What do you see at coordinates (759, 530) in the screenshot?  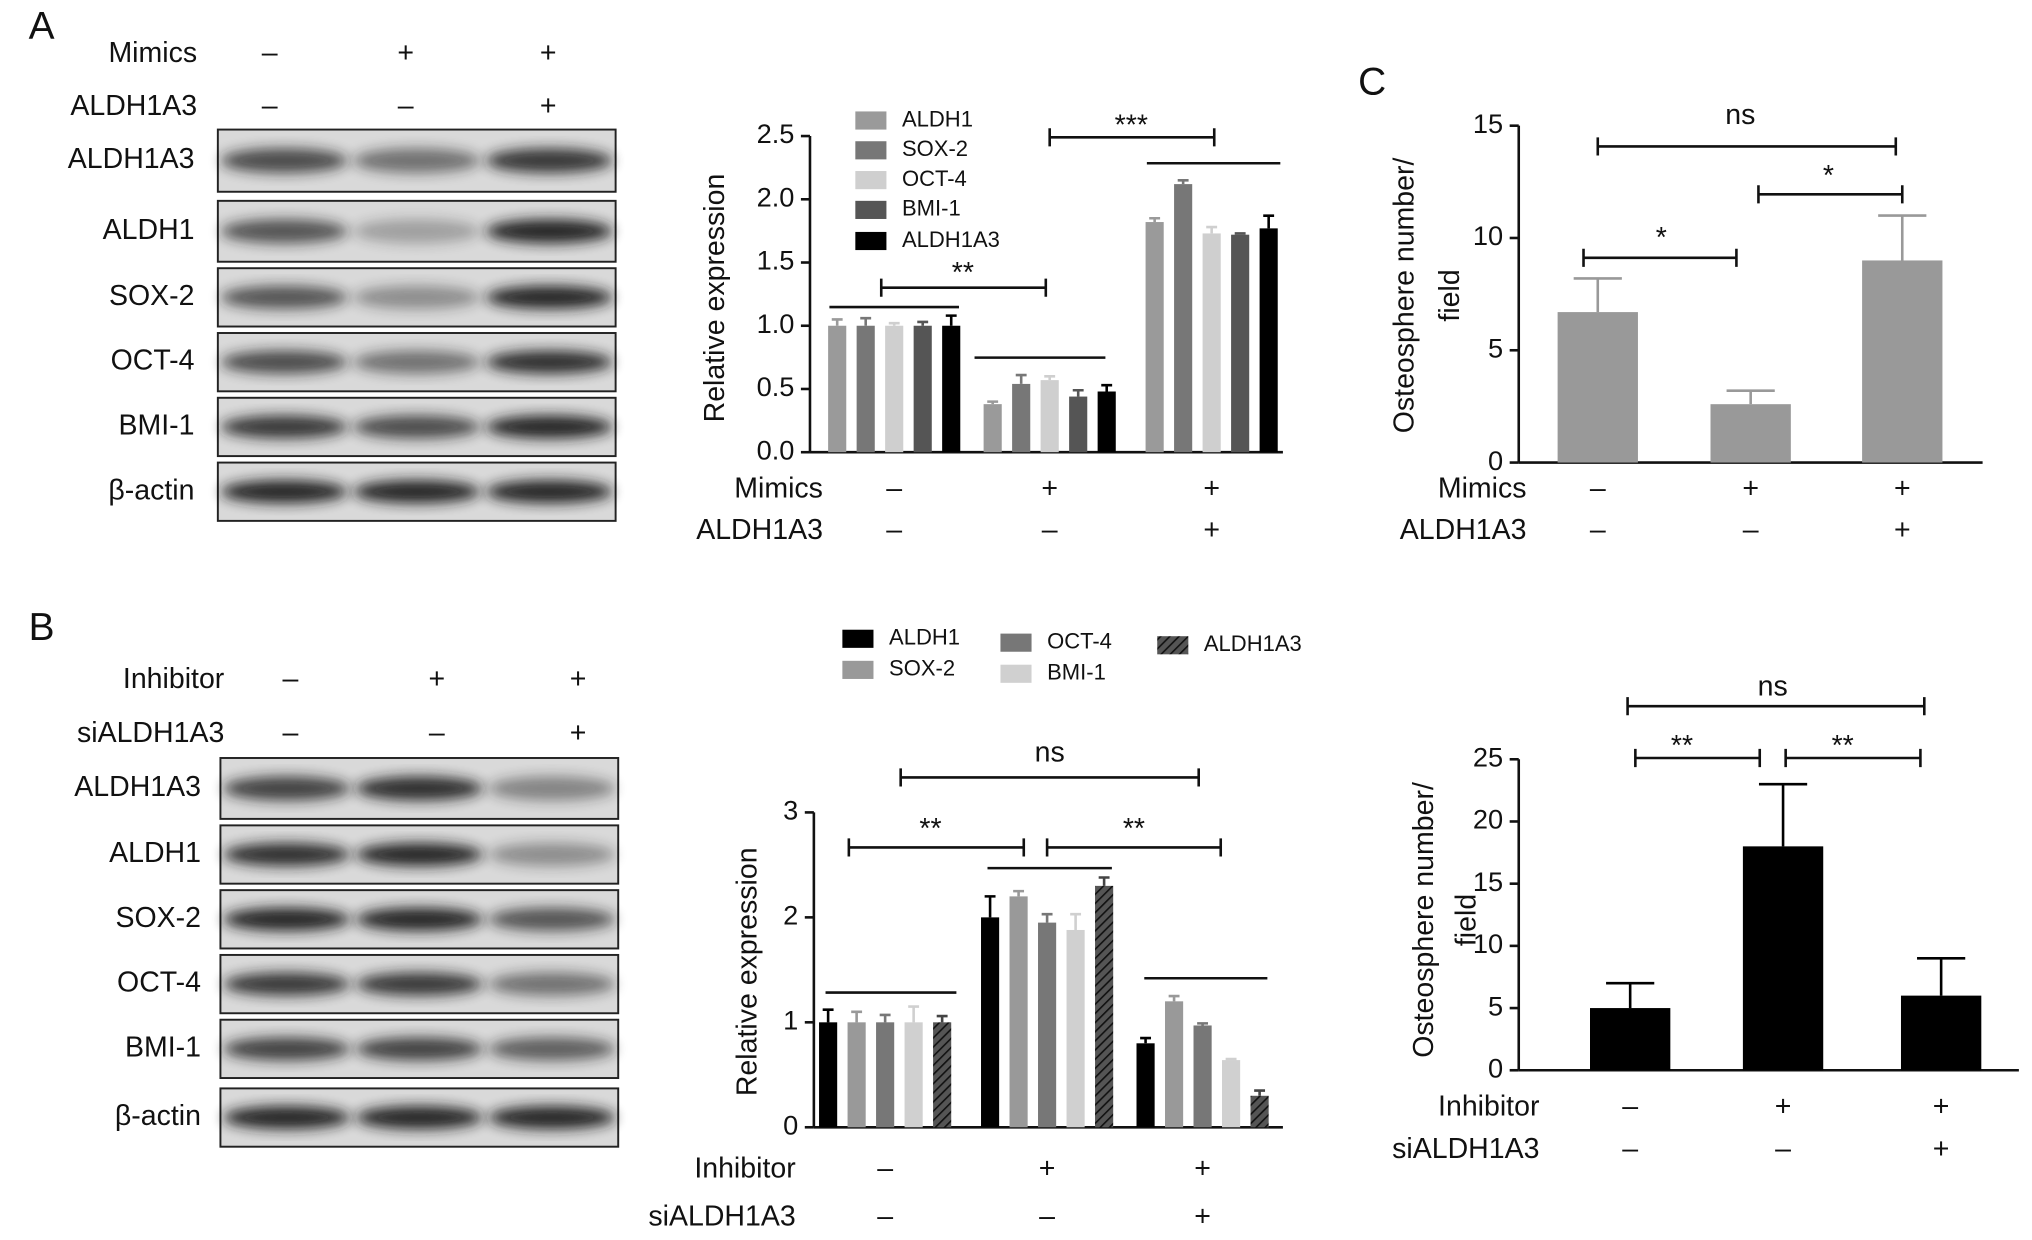 I see `condition-label: ALDH1A3` at bounding box center [759, 530].